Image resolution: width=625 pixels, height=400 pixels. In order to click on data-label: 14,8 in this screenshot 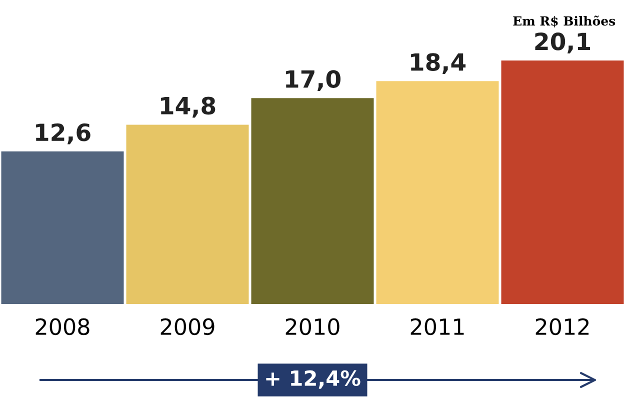, I will do `click(188, 107)`.